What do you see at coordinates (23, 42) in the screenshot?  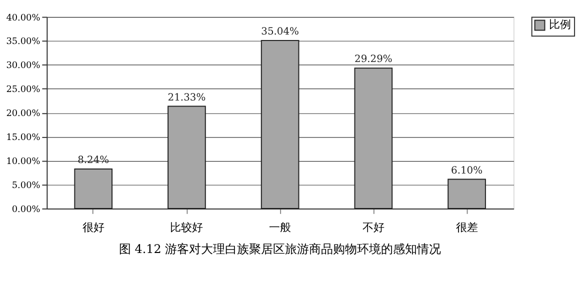 I see `y-tick-label: 35.00%` at bounding box center [23, 42].